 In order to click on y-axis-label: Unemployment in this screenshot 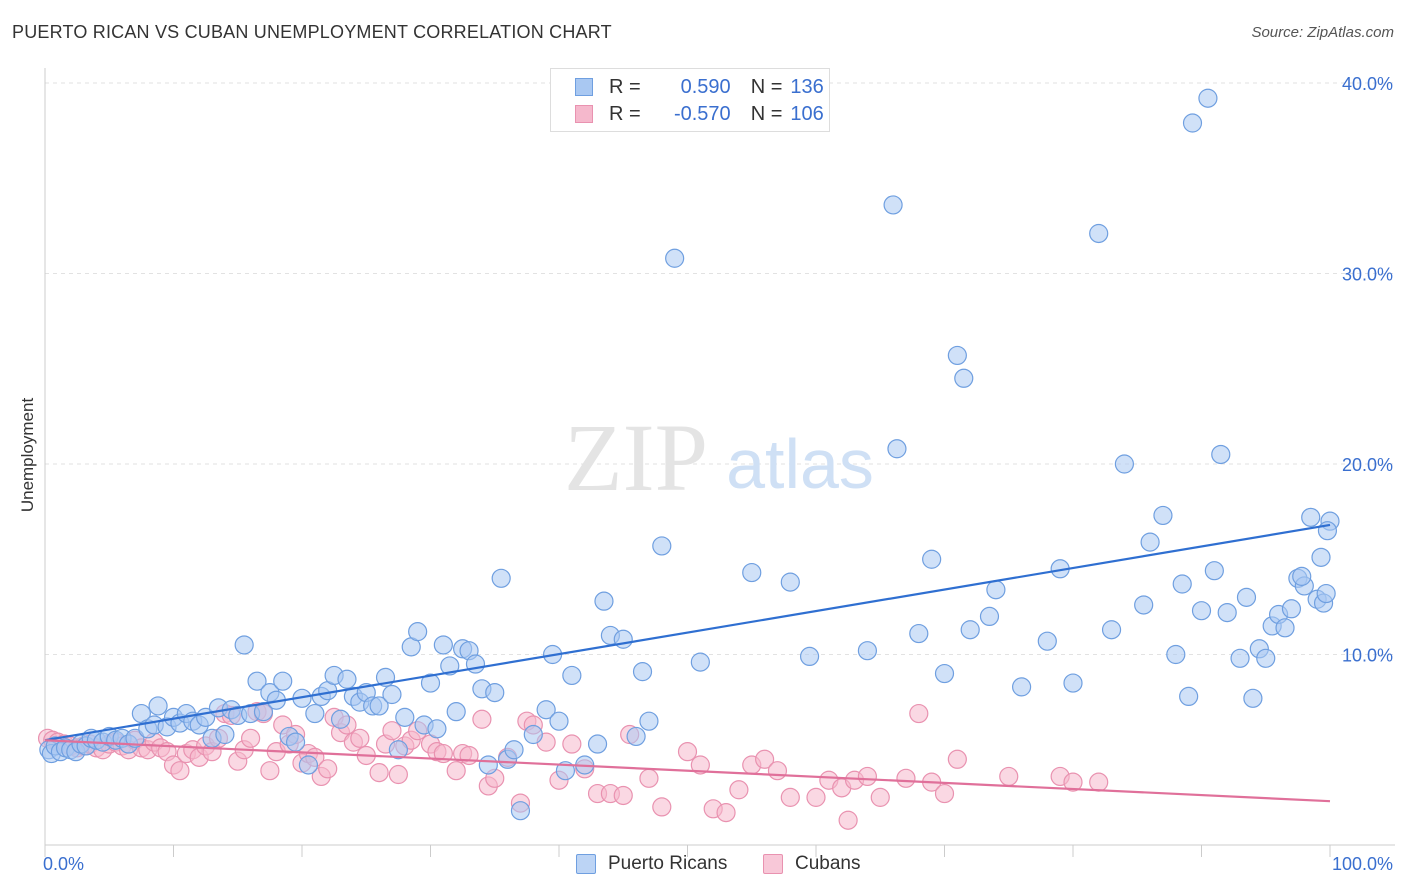, I will do `click(27, 455)`.